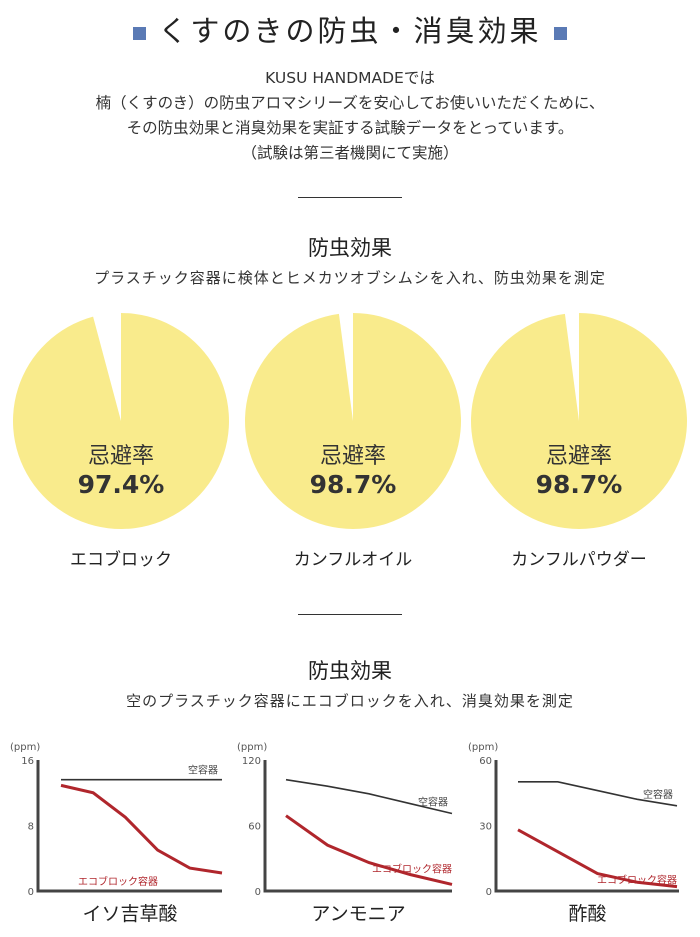 This screenshot has height=937, width=700. Describe the element at coordinates (350, 671) in the screenshot. I see `section2-title: 防虫効果` at that location.